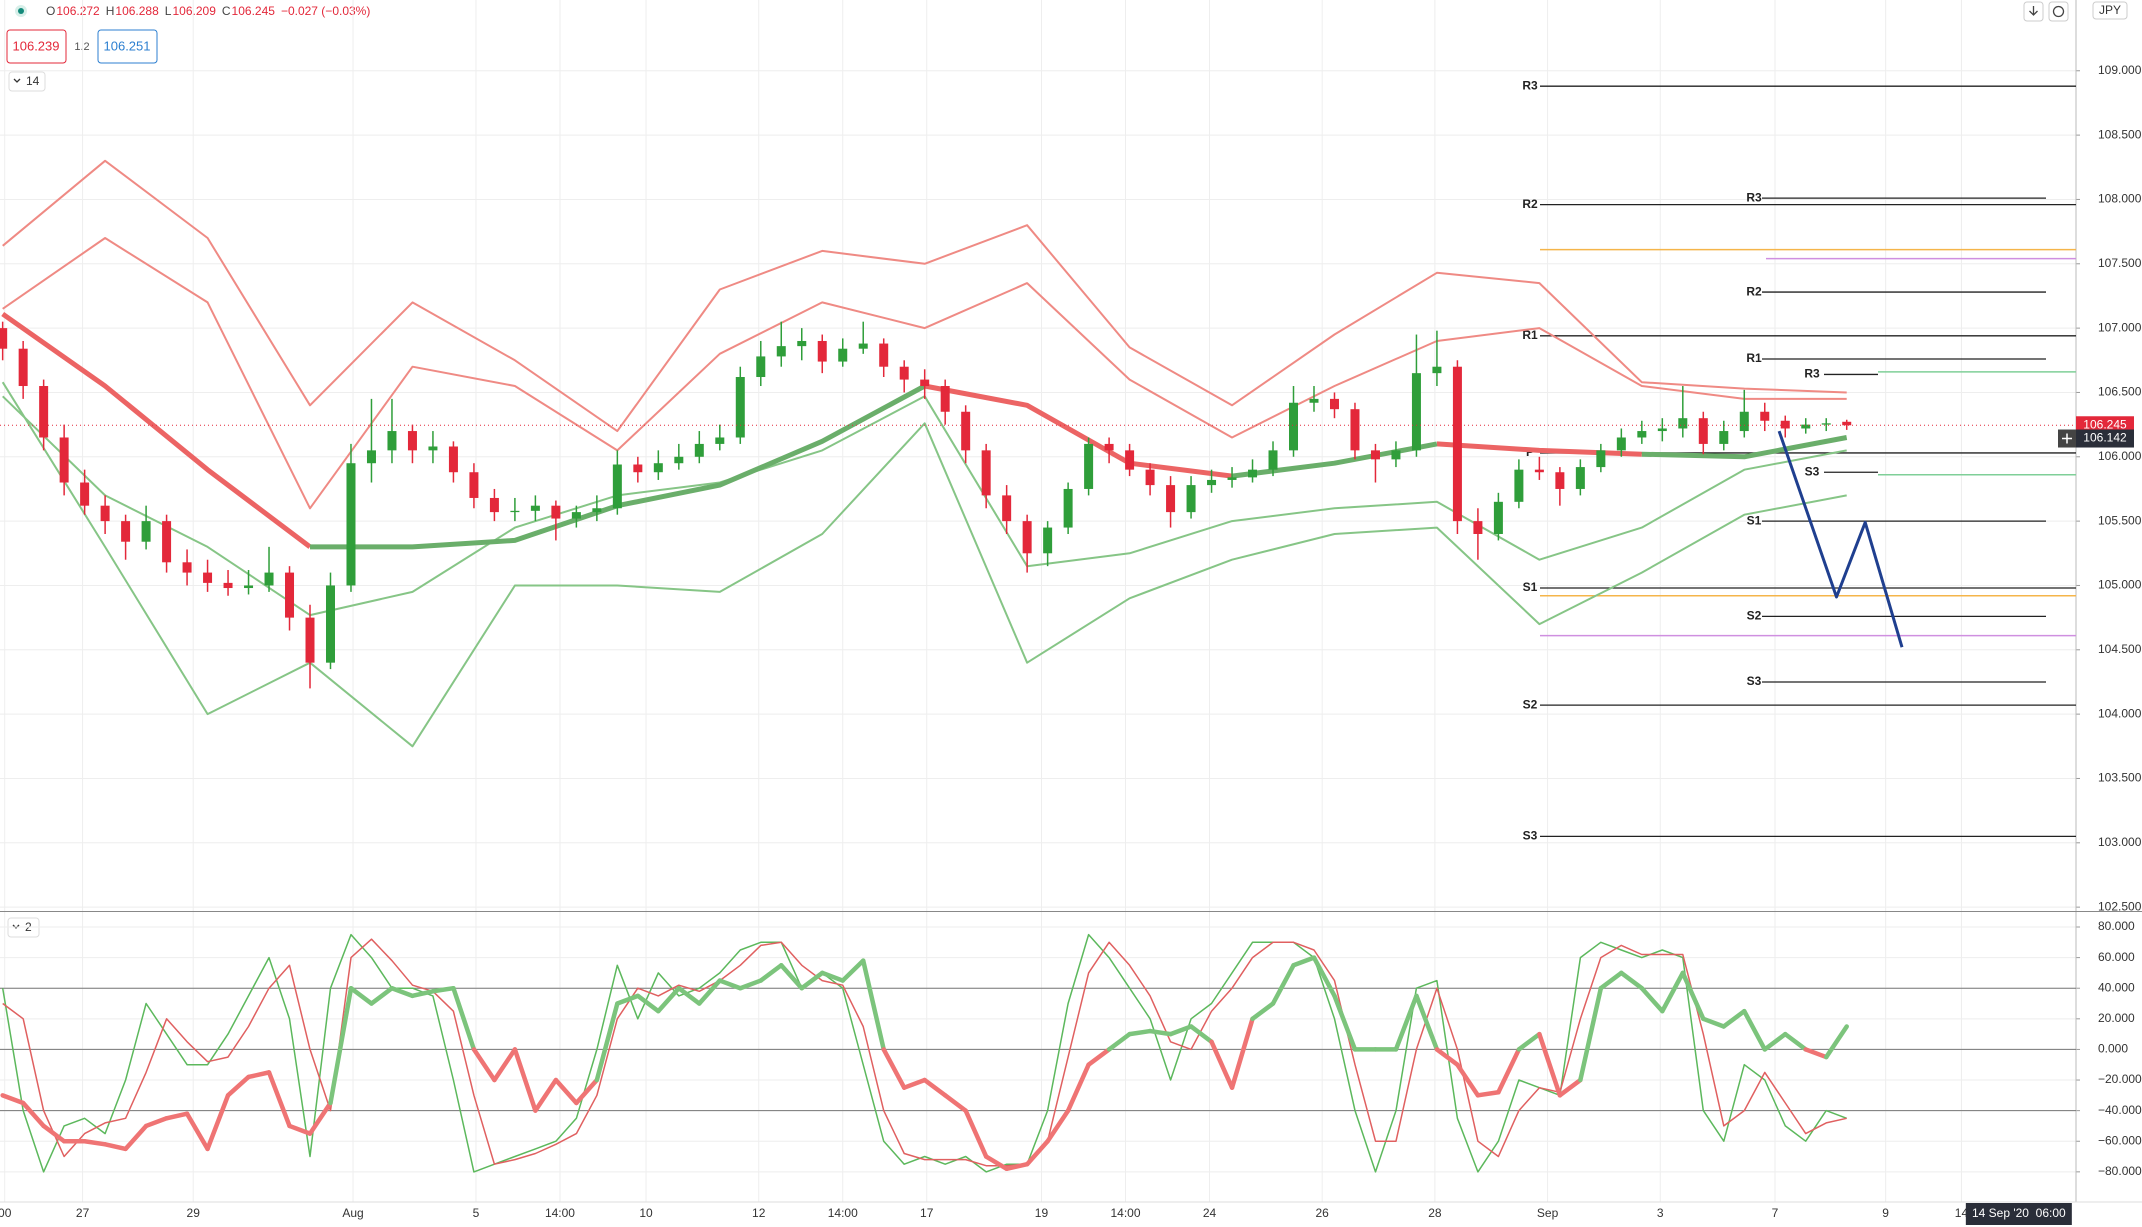  Describe the element at coordinates (2120, 1079) in the screenshot. I see `y-tick-label: −20.000` at that location.